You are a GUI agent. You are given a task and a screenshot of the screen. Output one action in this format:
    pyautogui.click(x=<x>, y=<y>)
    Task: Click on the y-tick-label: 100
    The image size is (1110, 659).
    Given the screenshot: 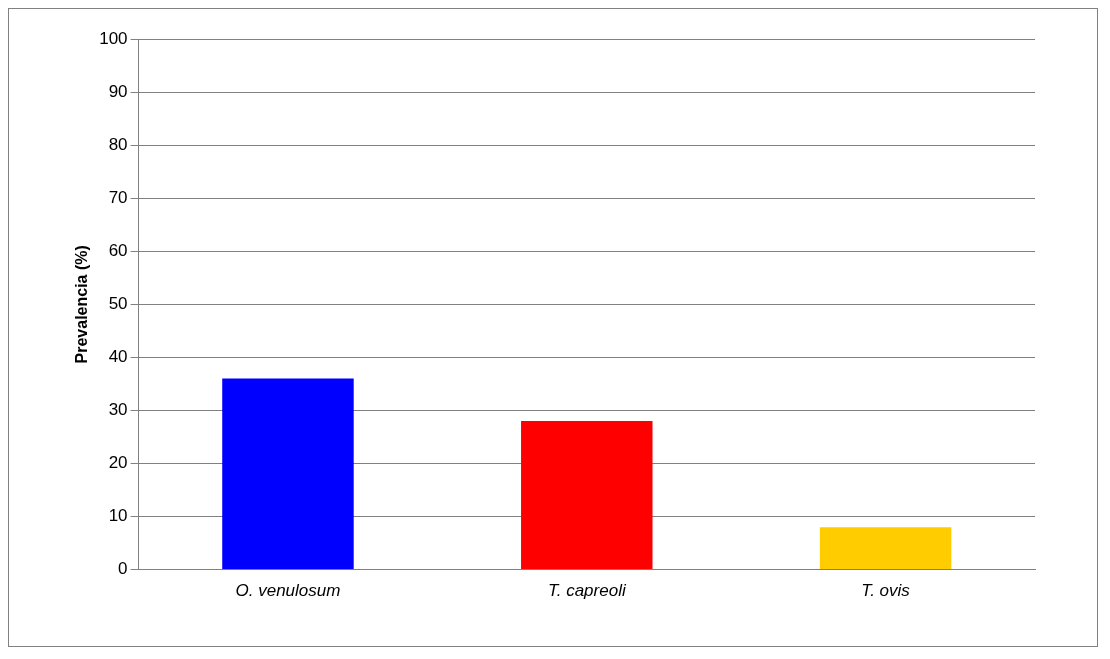 What is the action you would take?
    pyautogui.click(x=113, y=38)
    